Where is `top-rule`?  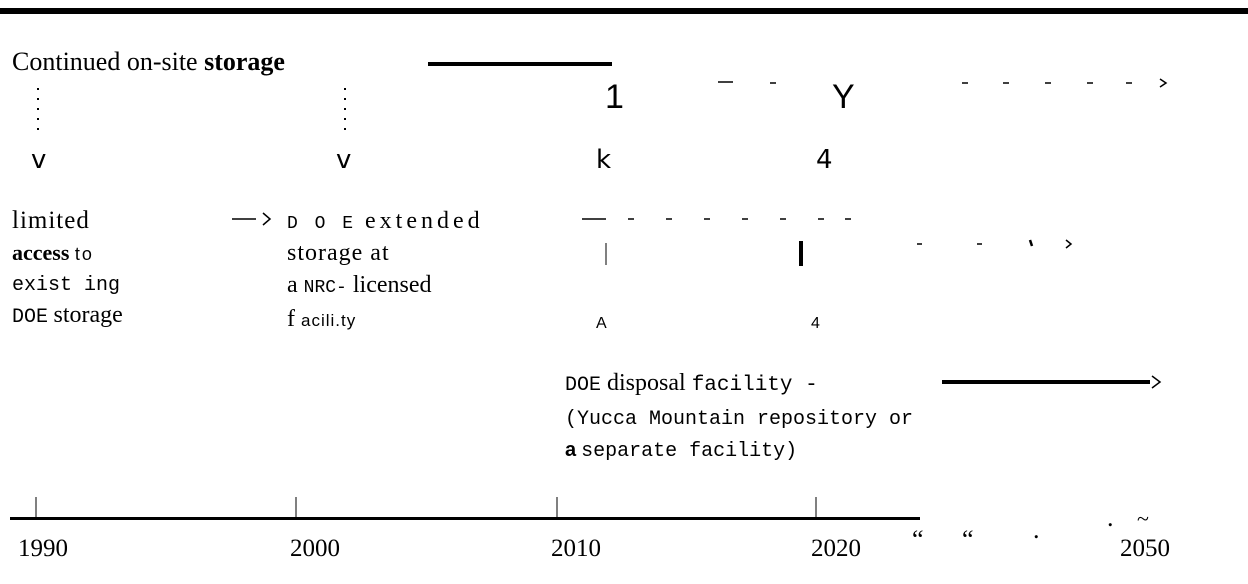 top-rule is located at coordinates (624, 11).